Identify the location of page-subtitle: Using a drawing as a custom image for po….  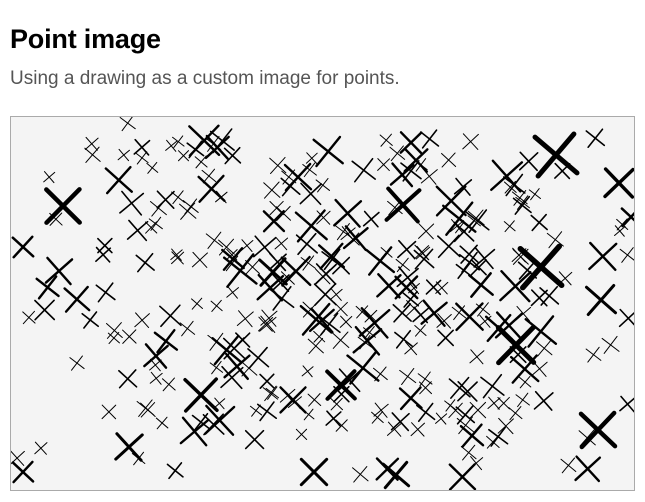
(205, 78).